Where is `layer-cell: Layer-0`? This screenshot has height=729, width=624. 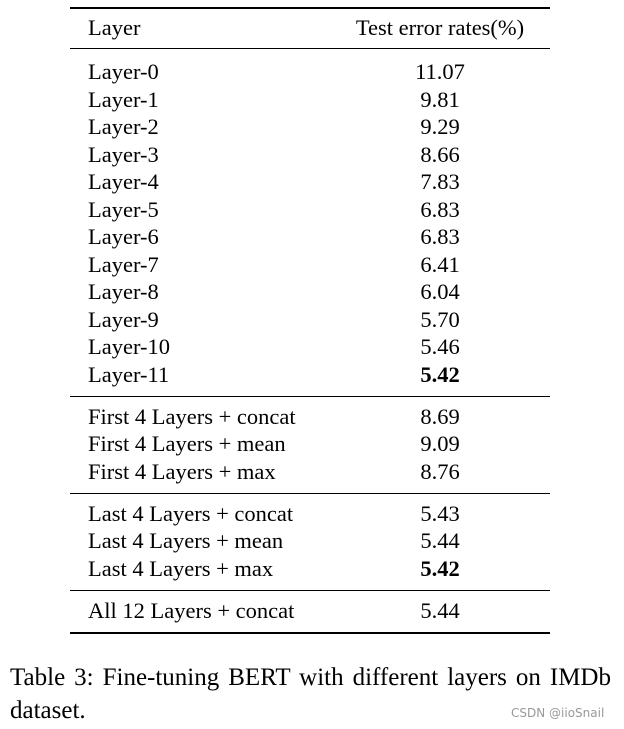 layer-cell: Layer-0 is located at coordinates (123, 71).